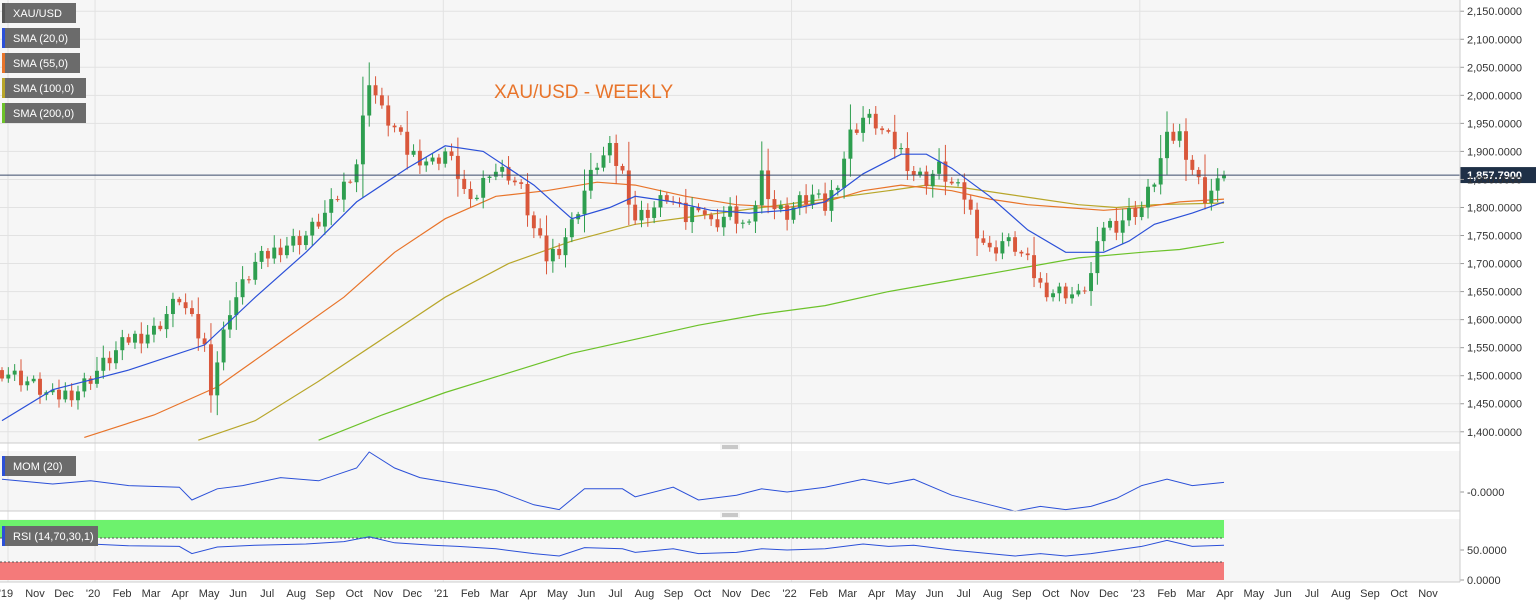 This screenshot has height=609, width=1536. What do you see at coordinates (1494, 293) in the screenshot?
I see `price-tick-label: 1,650.0000` at bounding box center [1494, 293].